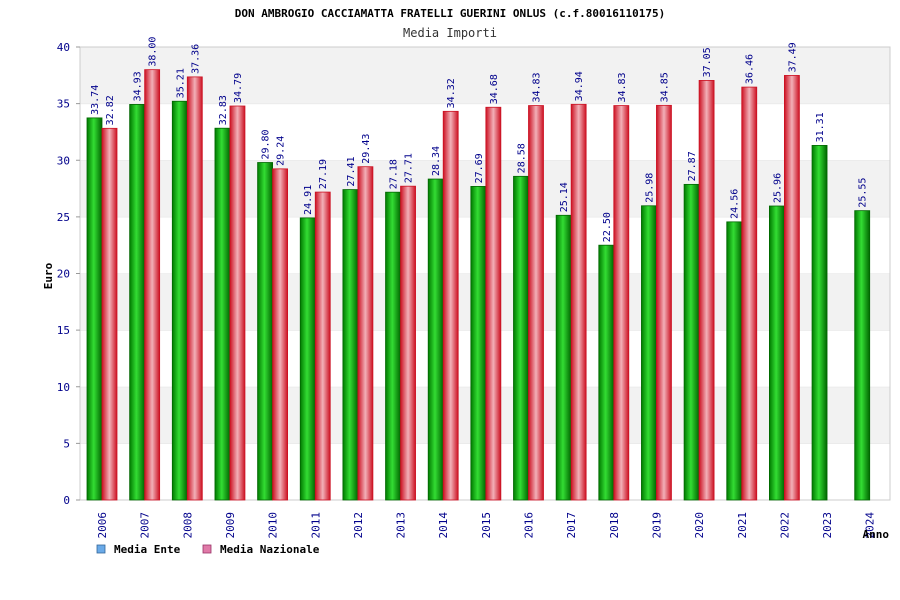 The width and height of the screenshot is (900, 600). Describe the element at coordinates (409, 168) in the screenshot. I see `data-label: 27.71` at that location.